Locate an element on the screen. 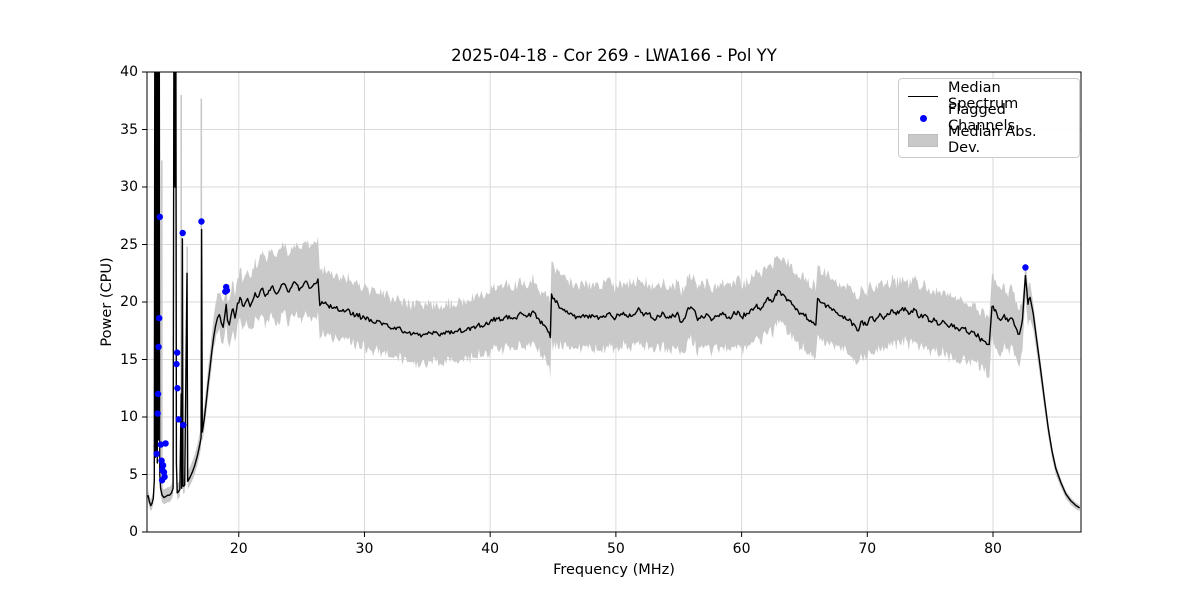 The width and height of the screenshot is (1200, 600). legend-item-median-spectrum: Median Spectrum is located at coordinates (989, 96).